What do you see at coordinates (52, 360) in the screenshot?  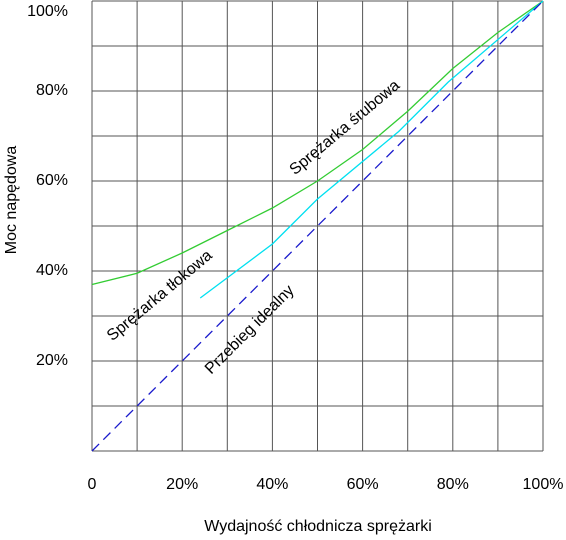 I see `y-tick-label: 20%` at bounding box center [52, 360].